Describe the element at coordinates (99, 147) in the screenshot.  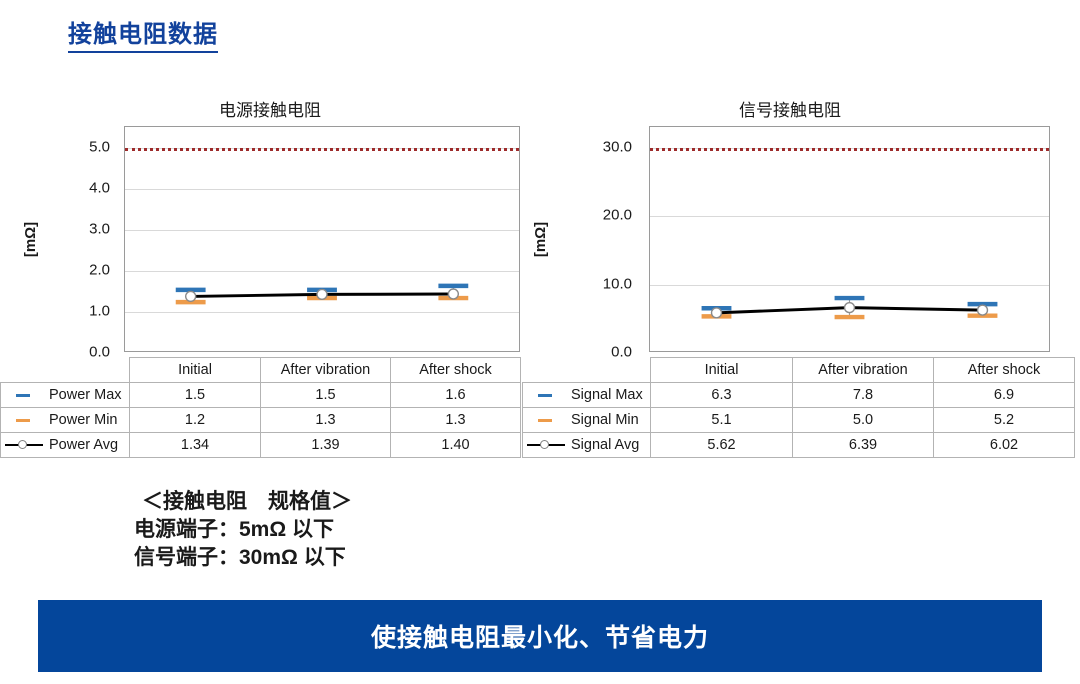
I see `y-tick-label: 5.0` at that location.